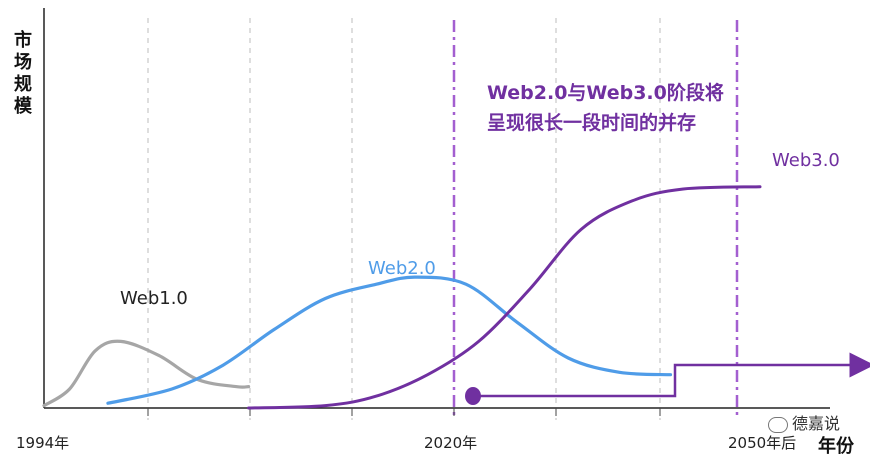  What do you see at coordinates (762, 443) in the screenshot?
I see `x-tick-label-2050: 2050年后` at bounding box center [762, 443].